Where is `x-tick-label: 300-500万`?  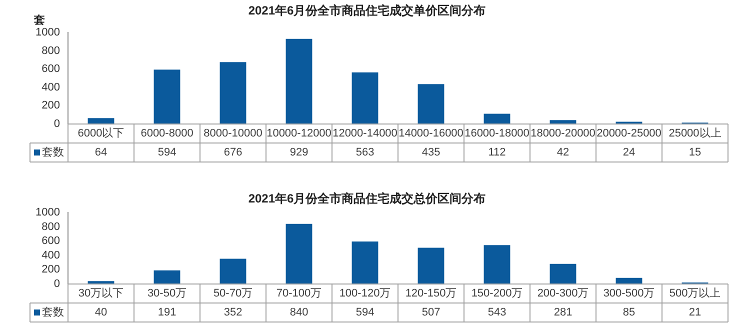 x-tick-label: 300-500万 is located at coordinates (629, 294).